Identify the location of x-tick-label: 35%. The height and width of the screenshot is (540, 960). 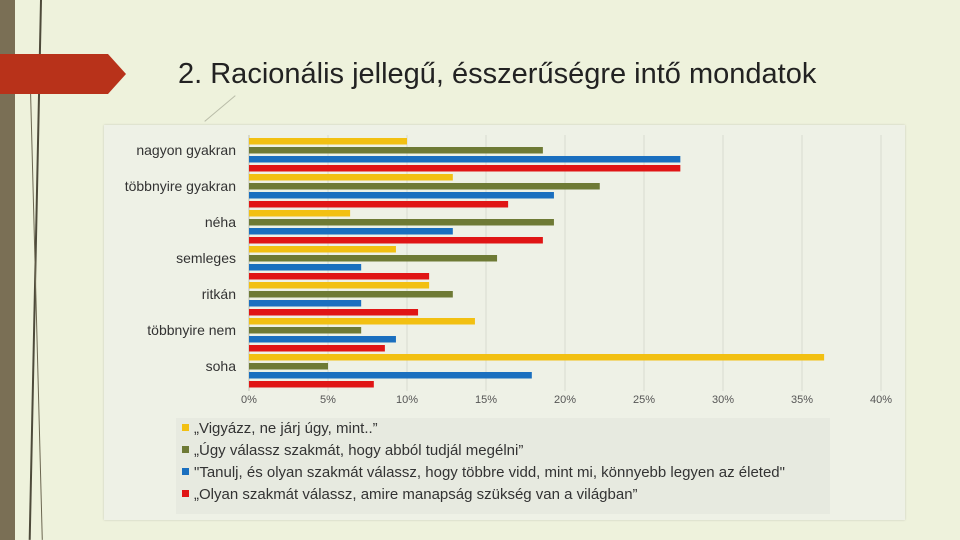
(802, 400).